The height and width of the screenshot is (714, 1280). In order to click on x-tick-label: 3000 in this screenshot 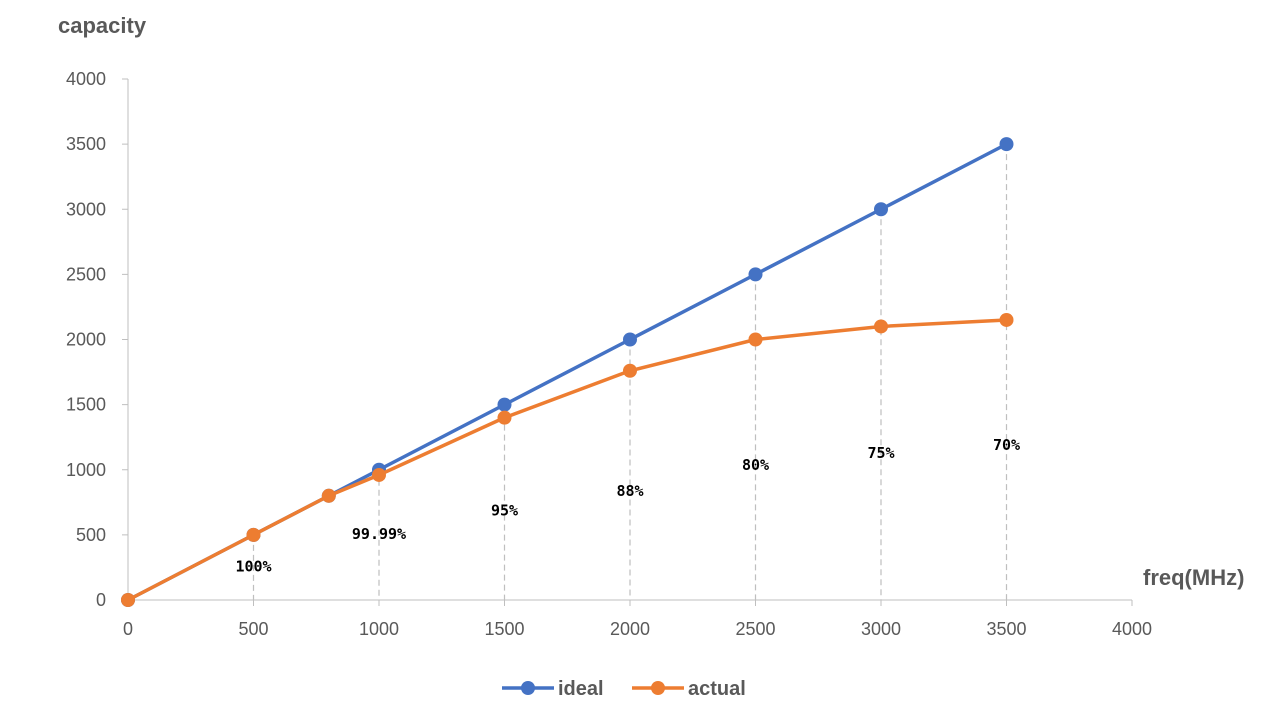, I will do `click(881, 629)`.